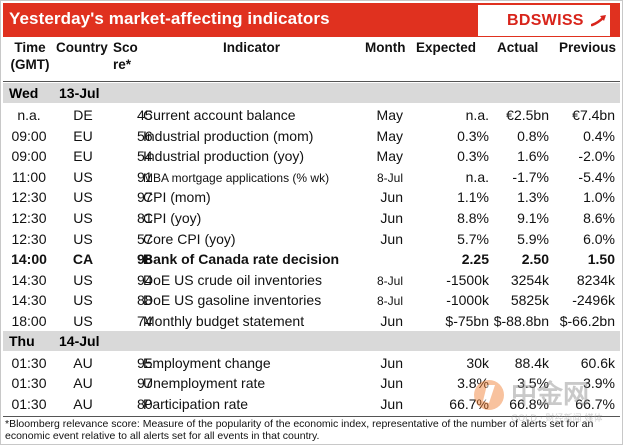 The height and width of the screenshot is (445, 623). Describe the element at coordinates (29, 115) in the screenshot. I see `cell-time: n.a.` at that location.